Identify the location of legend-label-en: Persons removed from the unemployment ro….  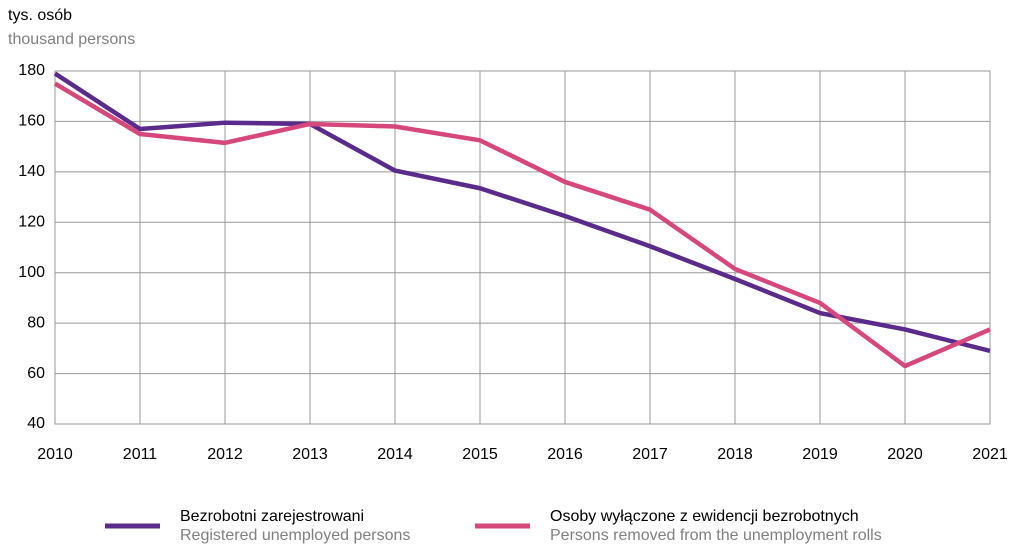
(716, 535).